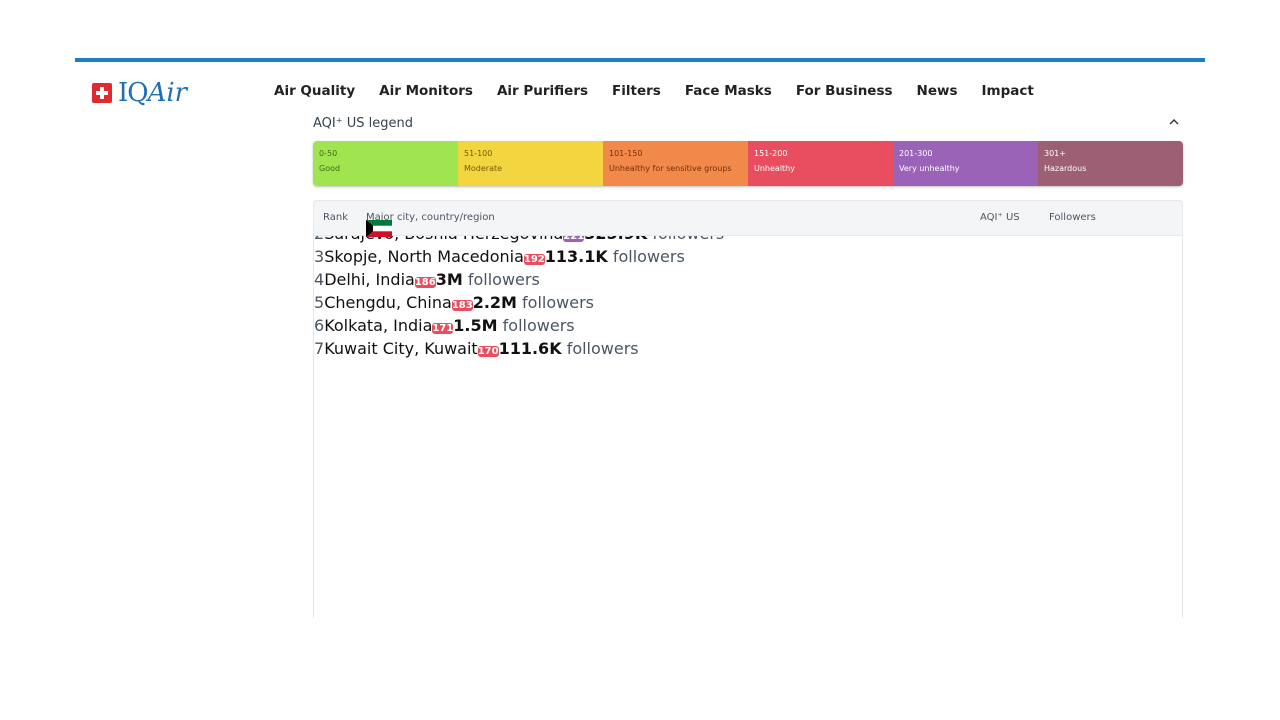 The width and height of the screenshot is (1280, 720). Describe the element at coordinates (335, 217) in the screenshot. I see `column-header: Rank` at that location.